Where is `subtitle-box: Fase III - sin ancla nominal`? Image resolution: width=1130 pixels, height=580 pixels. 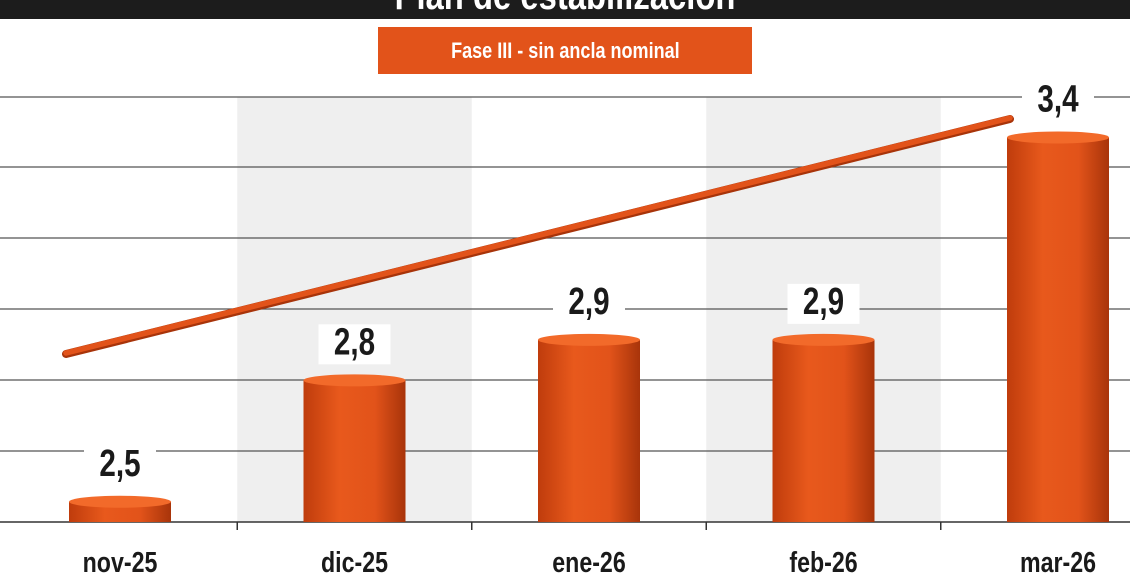
subtitle-box: Fase III - sin ancla nominal is located at coordinates (565, 50).